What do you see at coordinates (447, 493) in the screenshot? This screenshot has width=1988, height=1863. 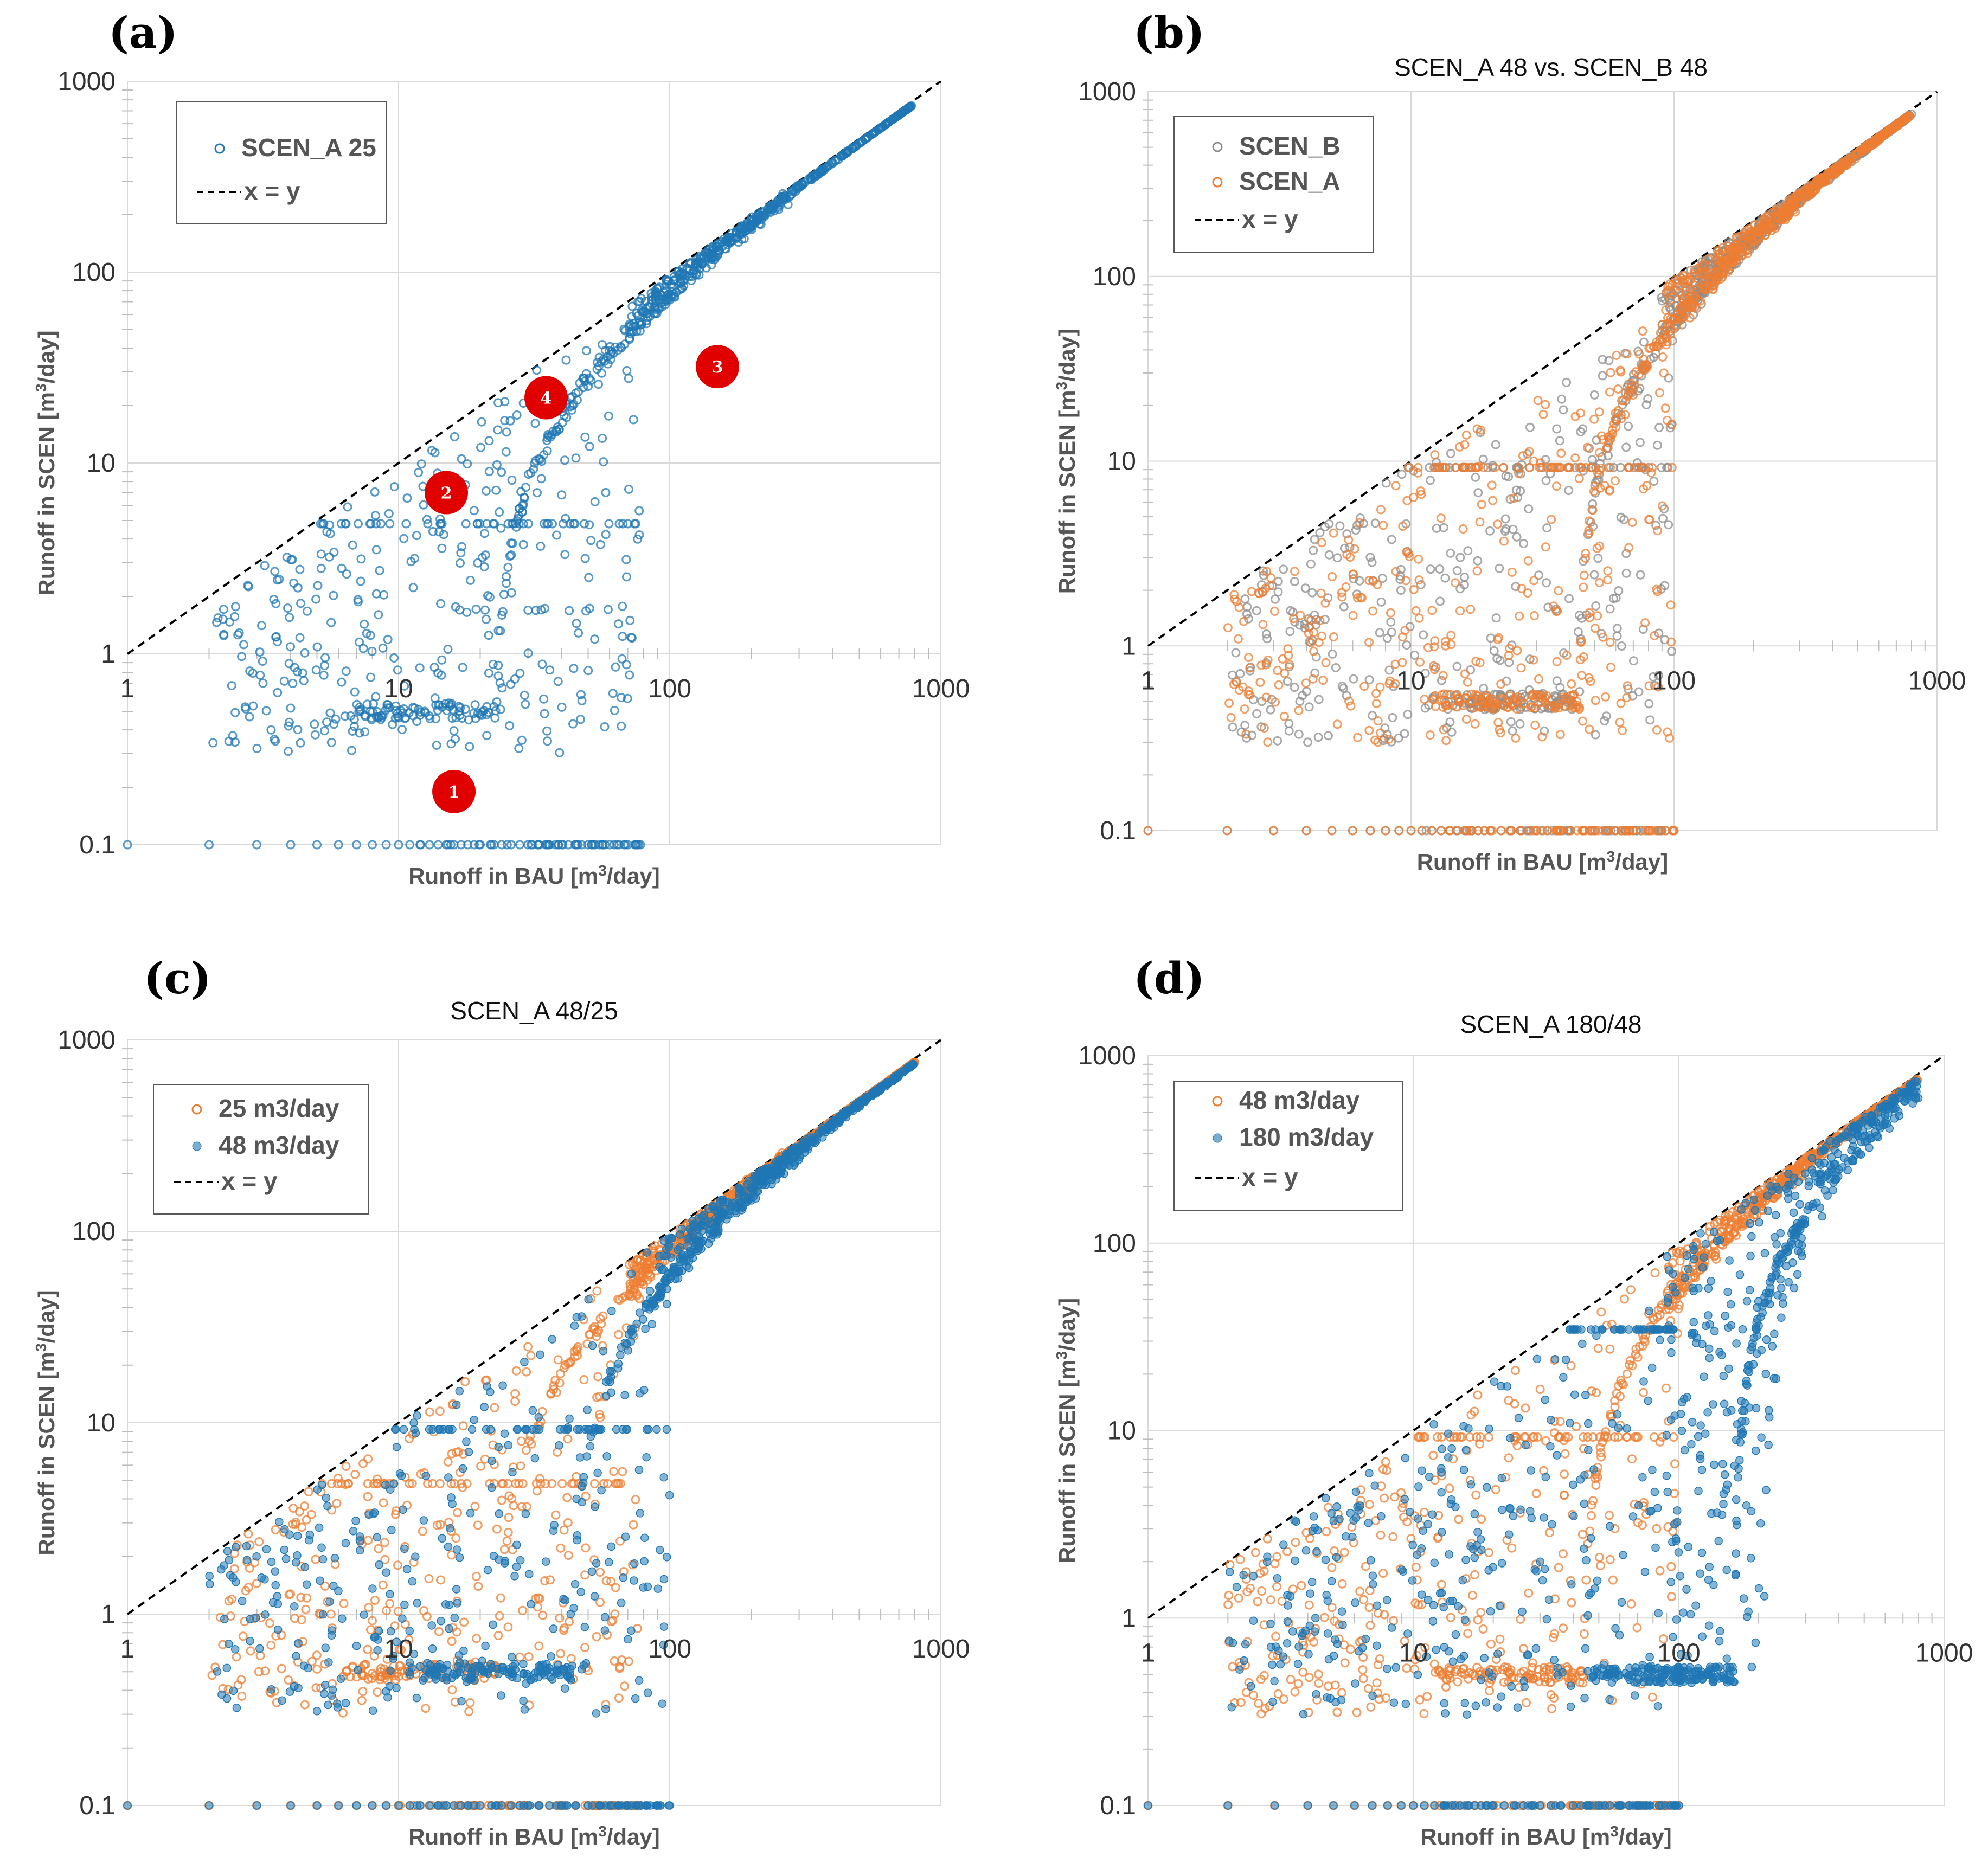 I see `annotation-circle` at bounding box center [447, 493].